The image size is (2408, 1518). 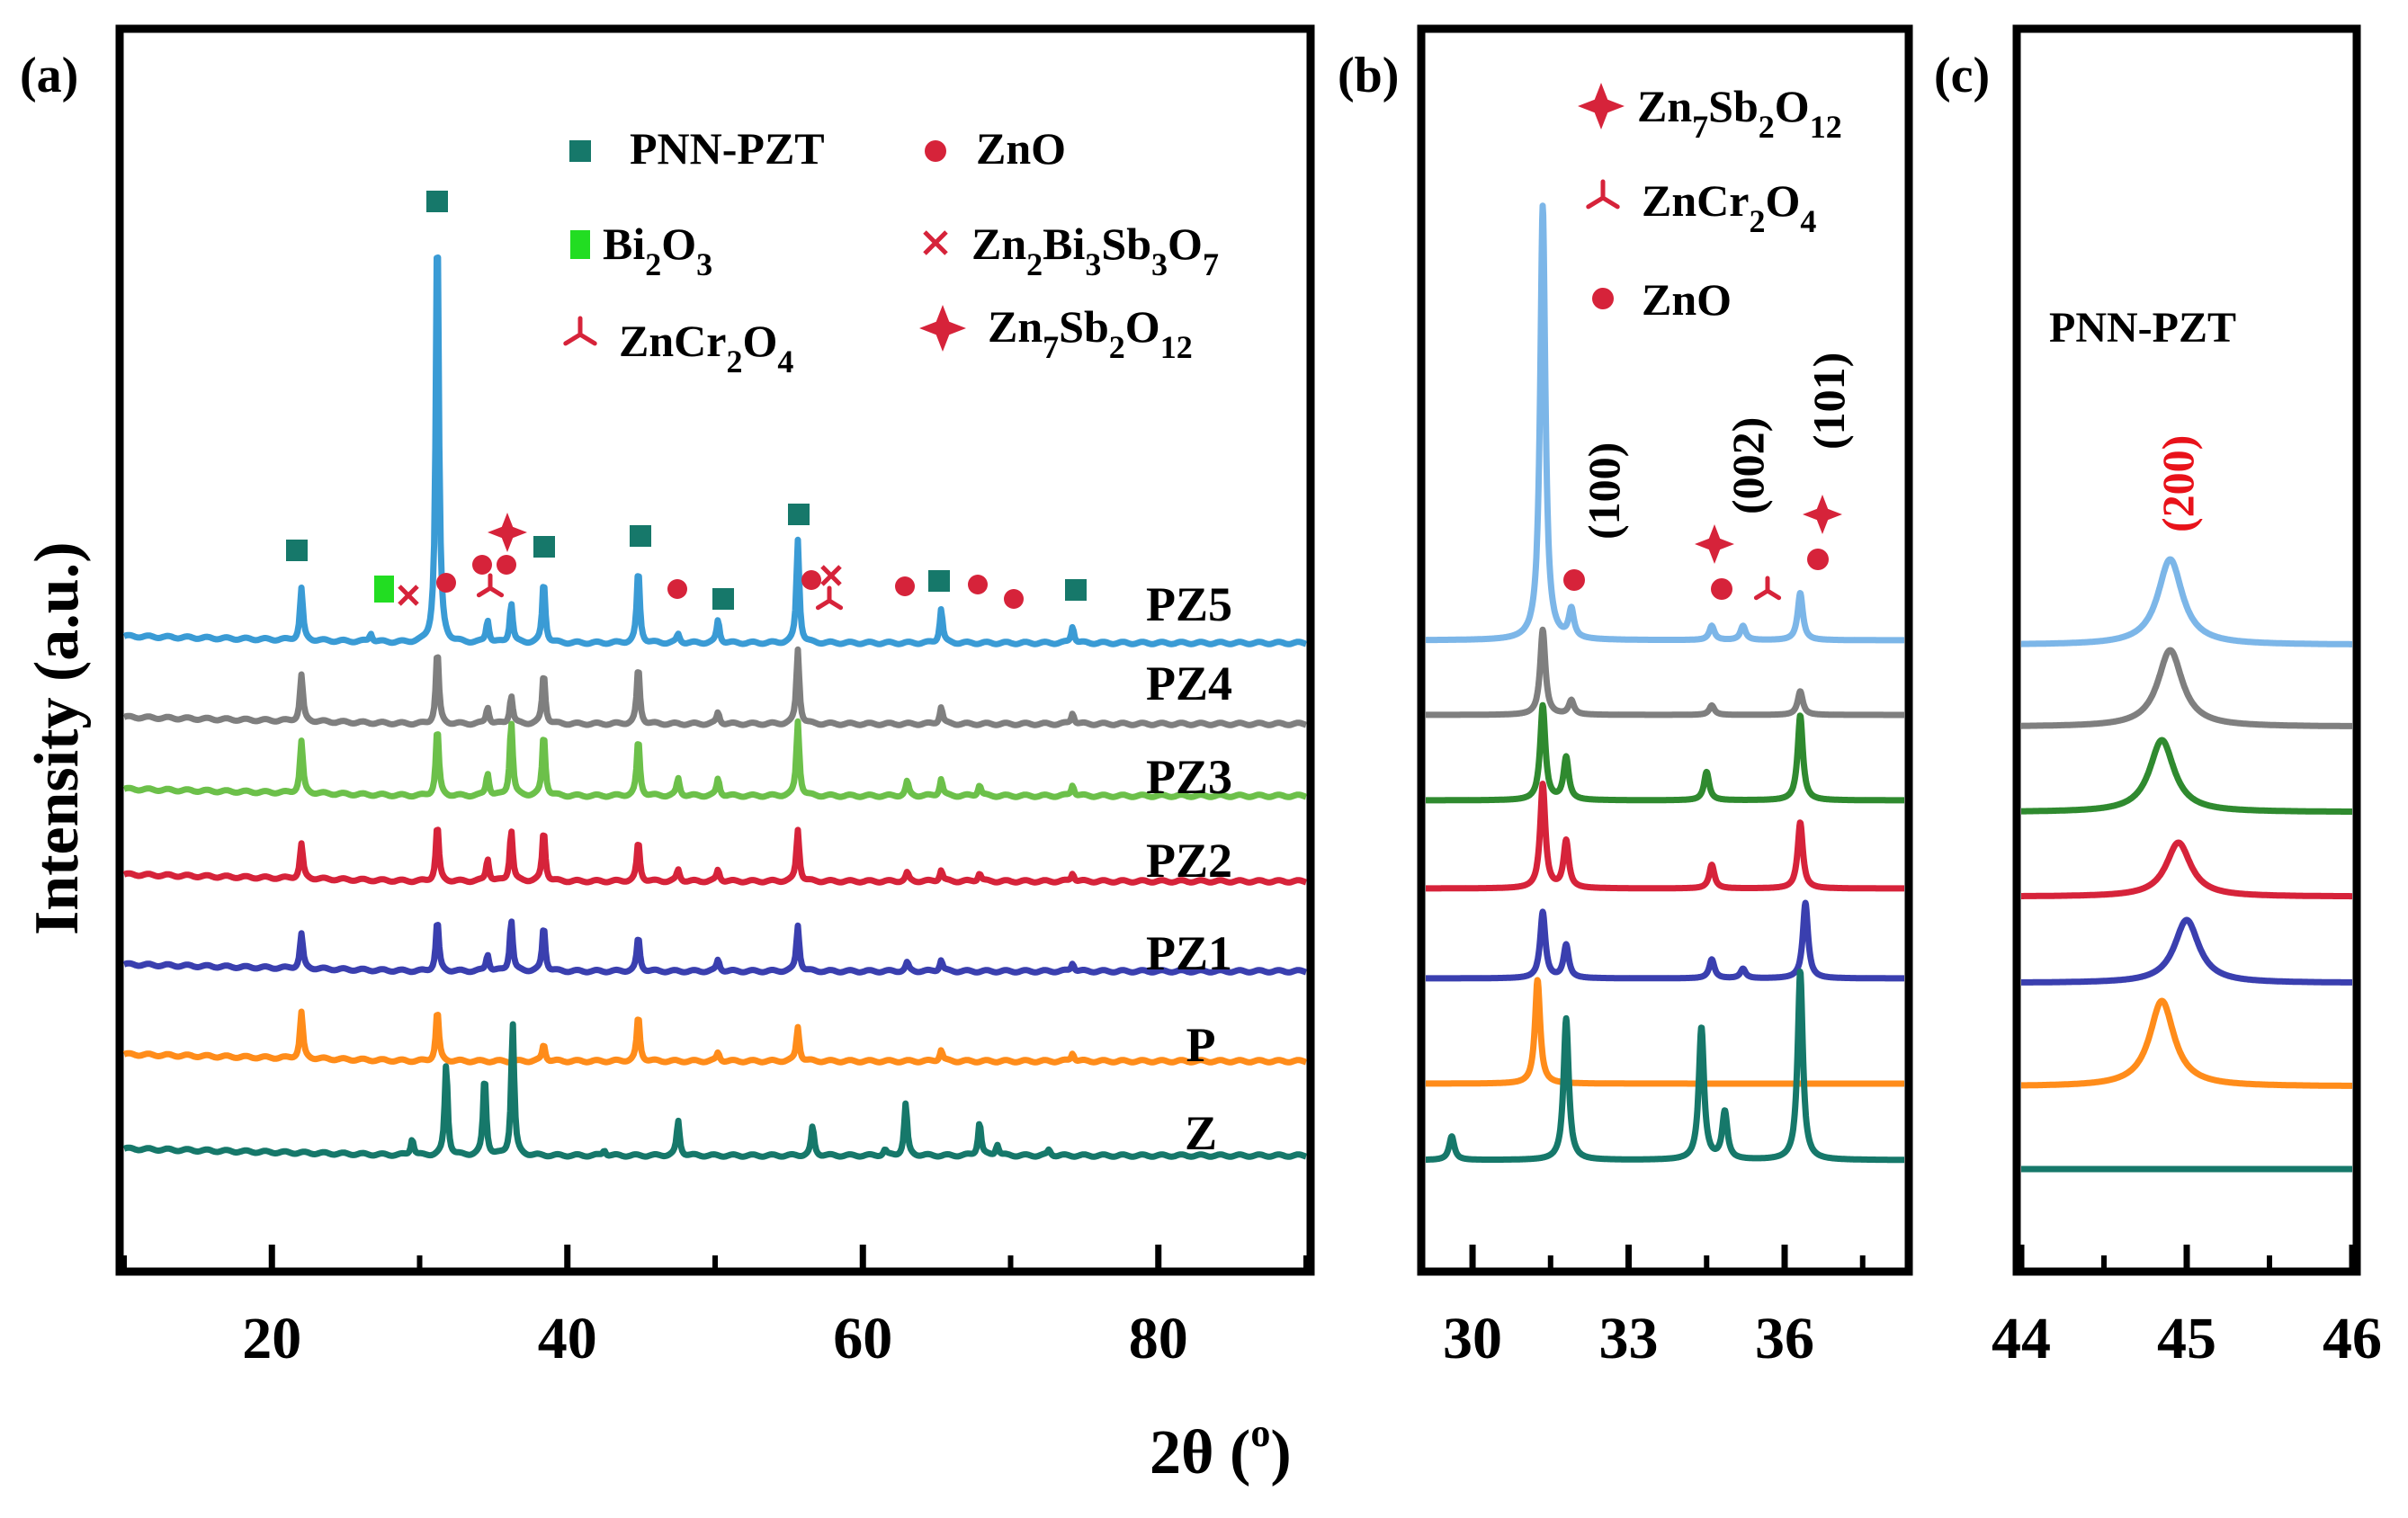 What do you see at coordinates (580, 151) in the screenshot?
I see `legend-pnn-pzt-marker` at bounding box center [580, 151].